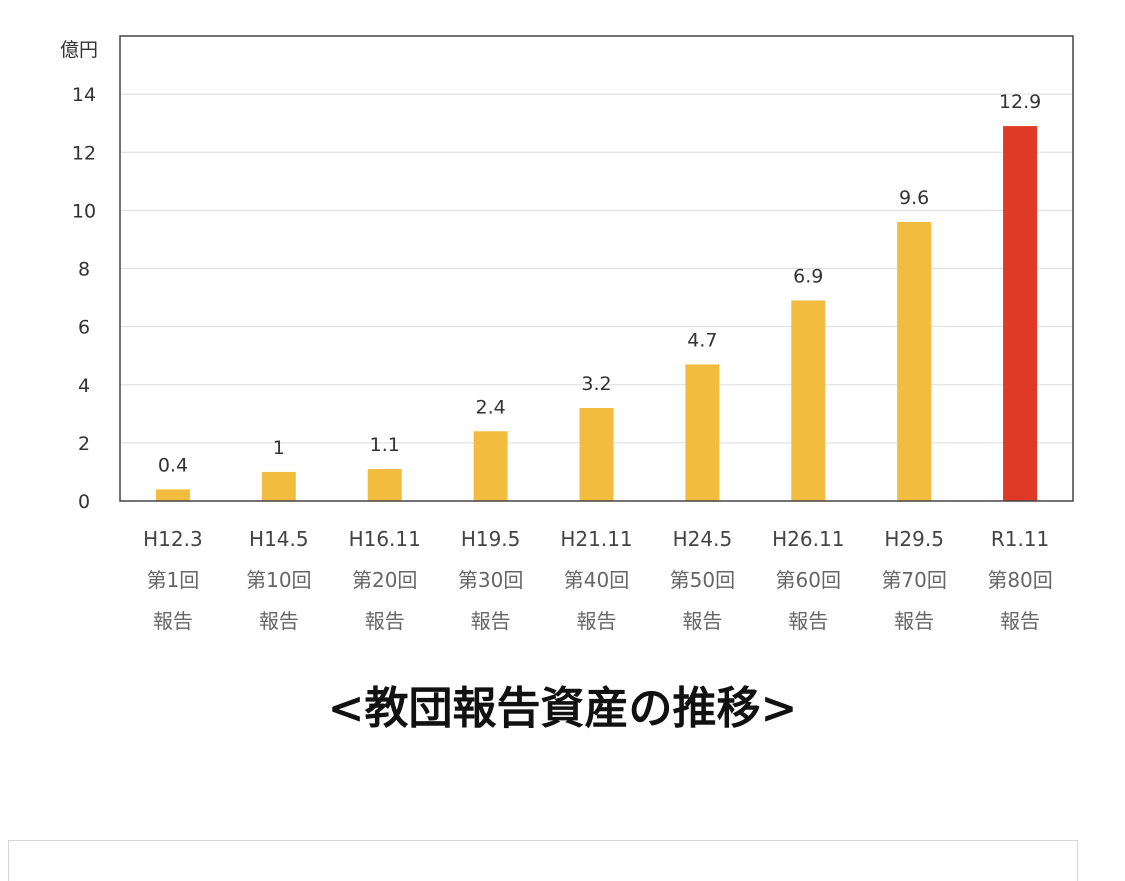  What do you see at coordinates (543, 860) in the screenshot?
I see `content-box` at bounding box center [543, 860].